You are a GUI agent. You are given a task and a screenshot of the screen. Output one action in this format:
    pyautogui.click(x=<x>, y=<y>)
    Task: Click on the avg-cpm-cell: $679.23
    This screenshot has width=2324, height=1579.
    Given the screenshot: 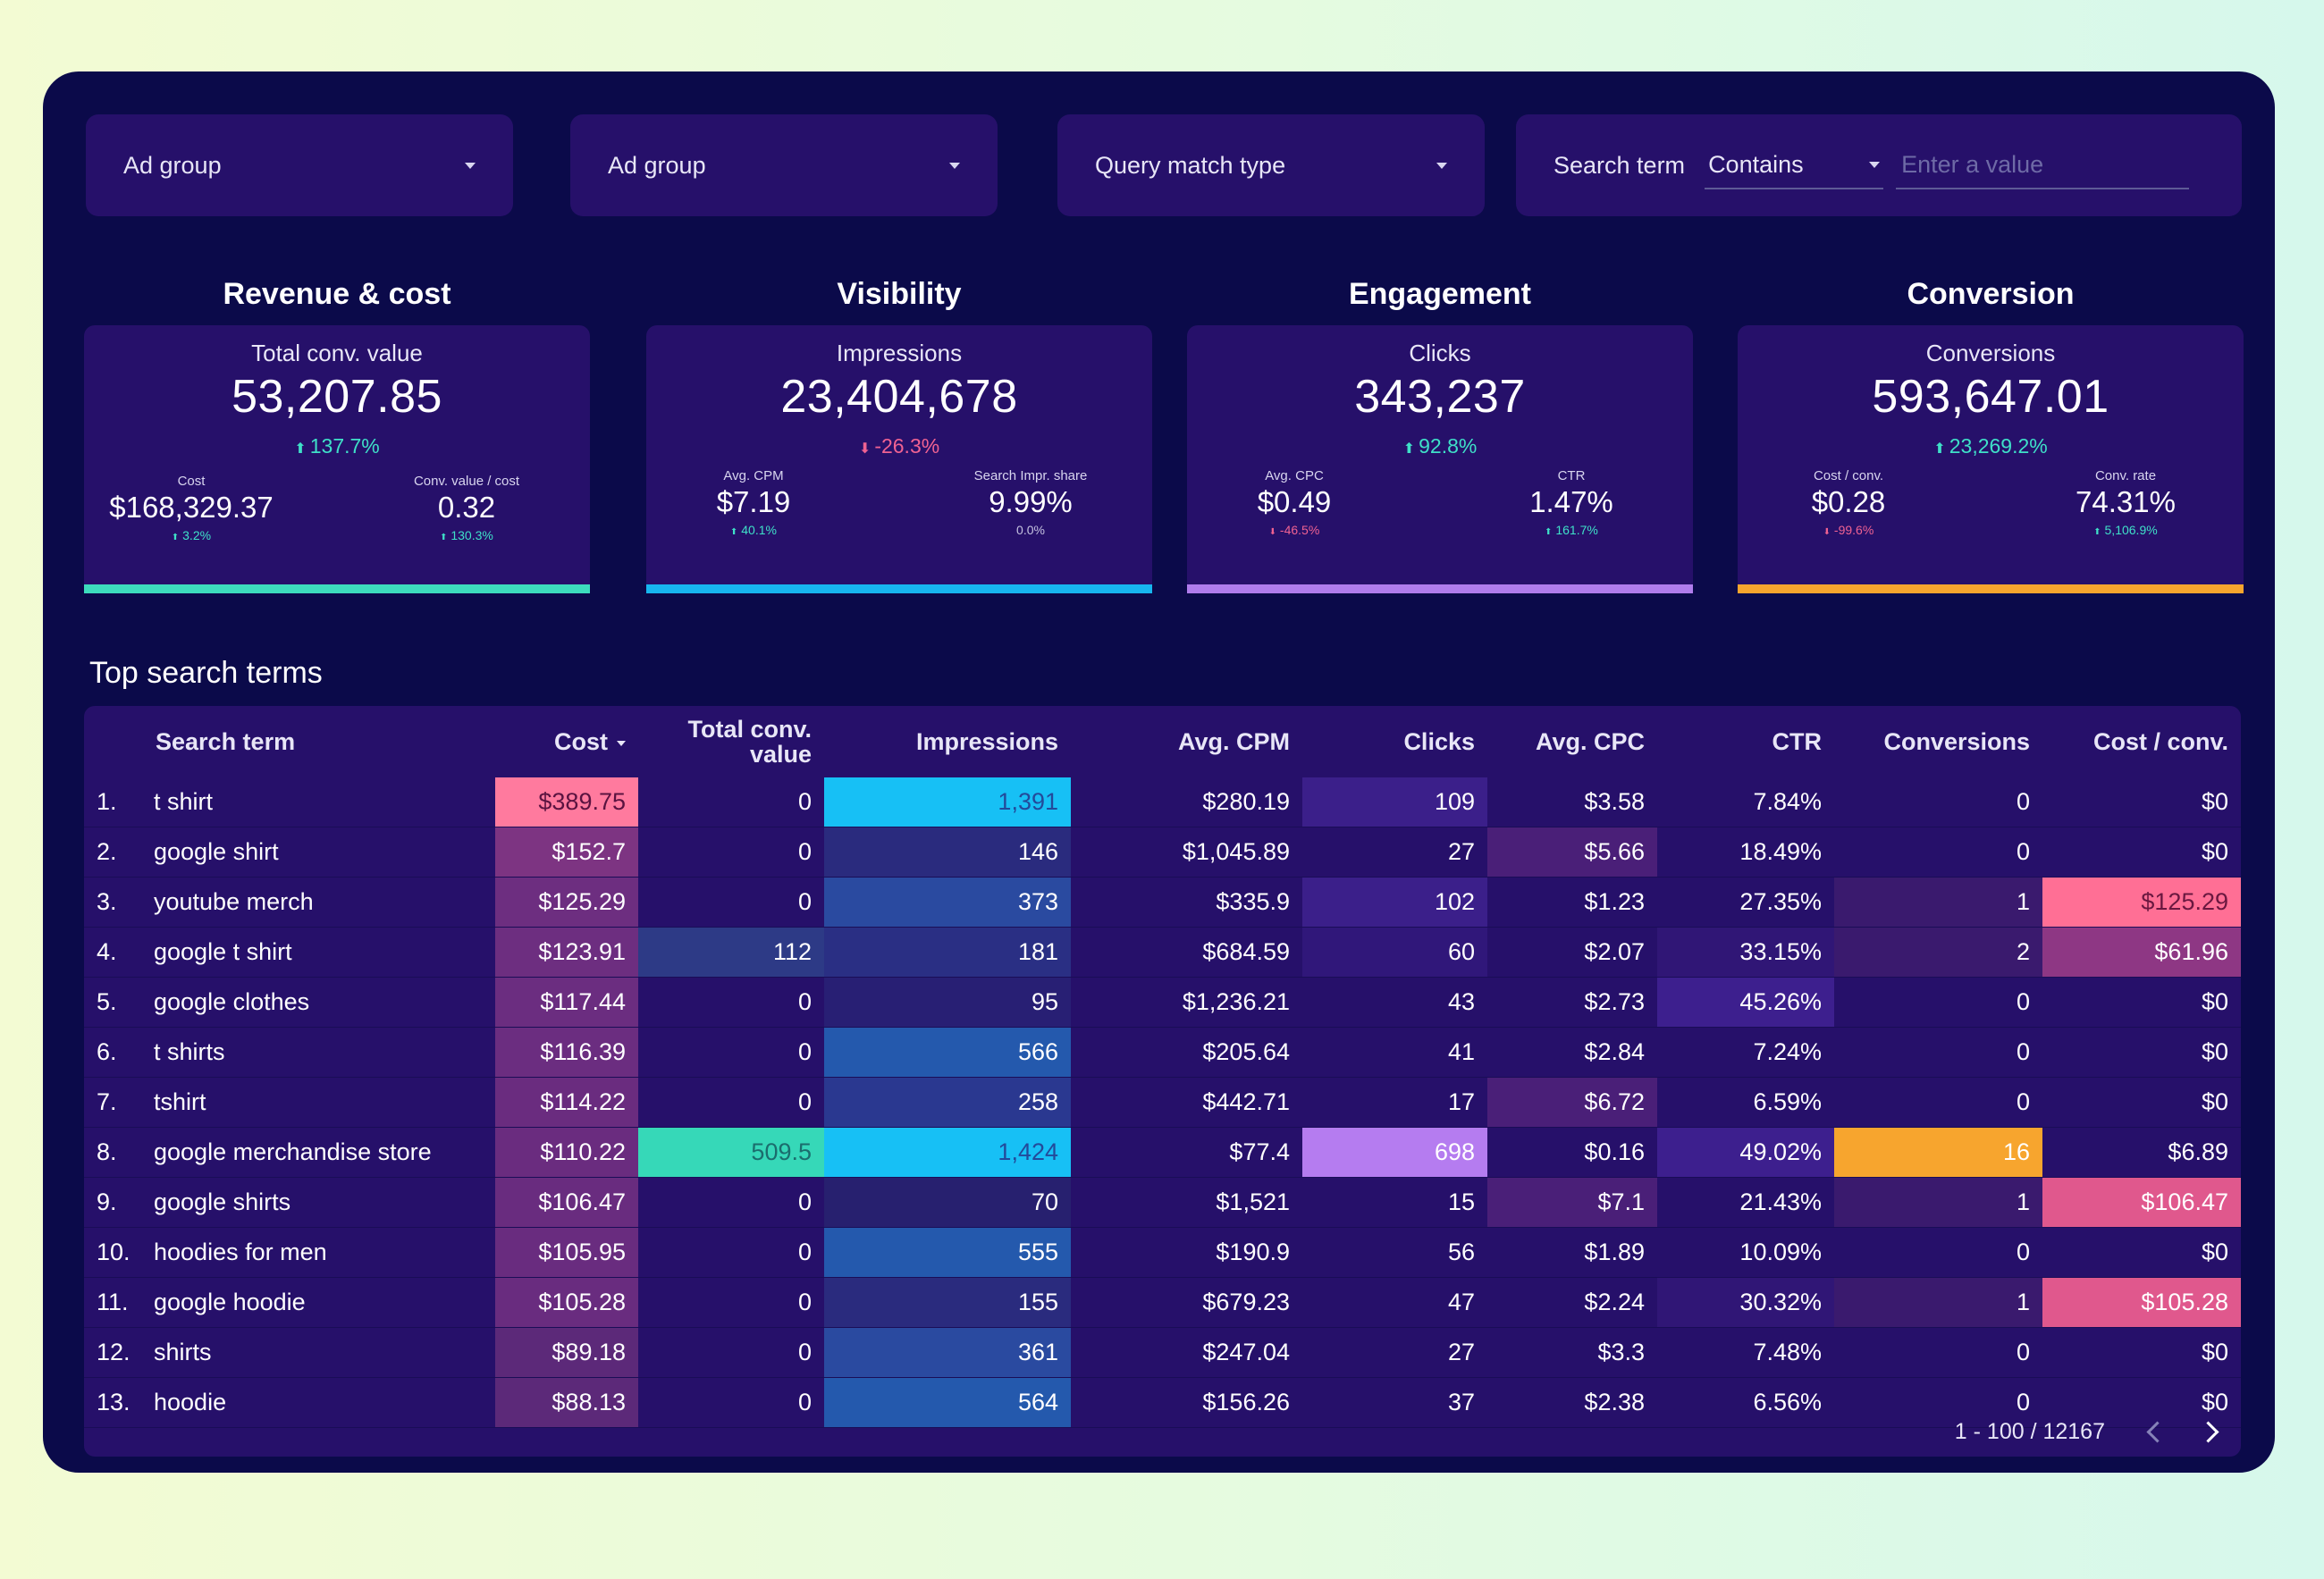 What is the action you would take?
    pyautogui.click(x=1187, y=1302)
    